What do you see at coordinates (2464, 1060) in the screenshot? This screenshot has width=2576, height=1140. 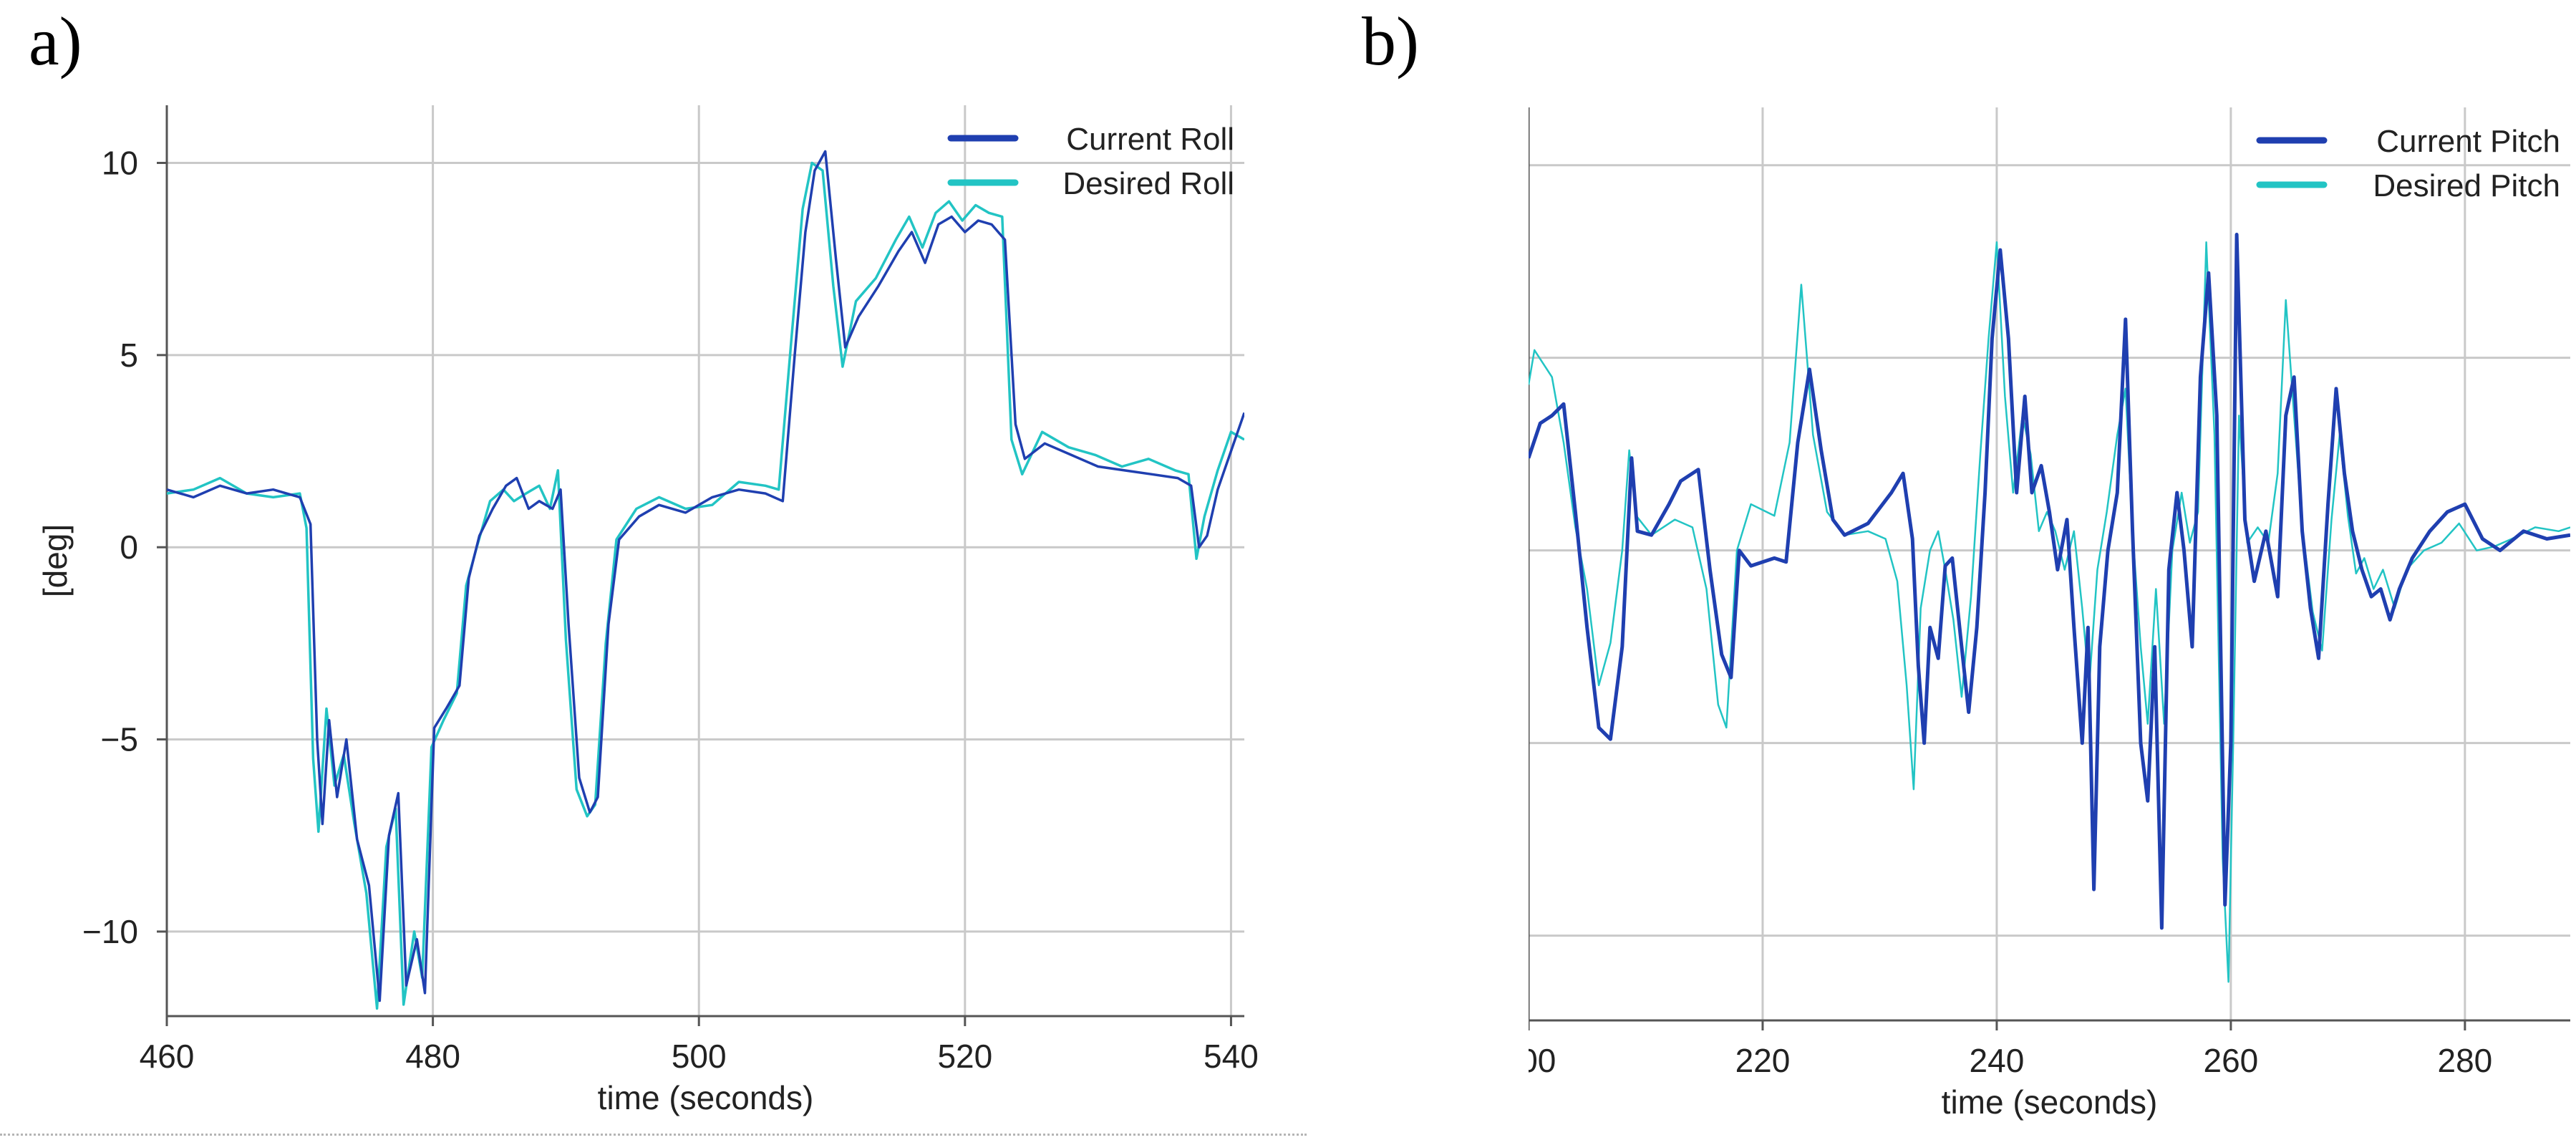 I see `x-tick-label: 280` at bounding box center [2464, 1060].